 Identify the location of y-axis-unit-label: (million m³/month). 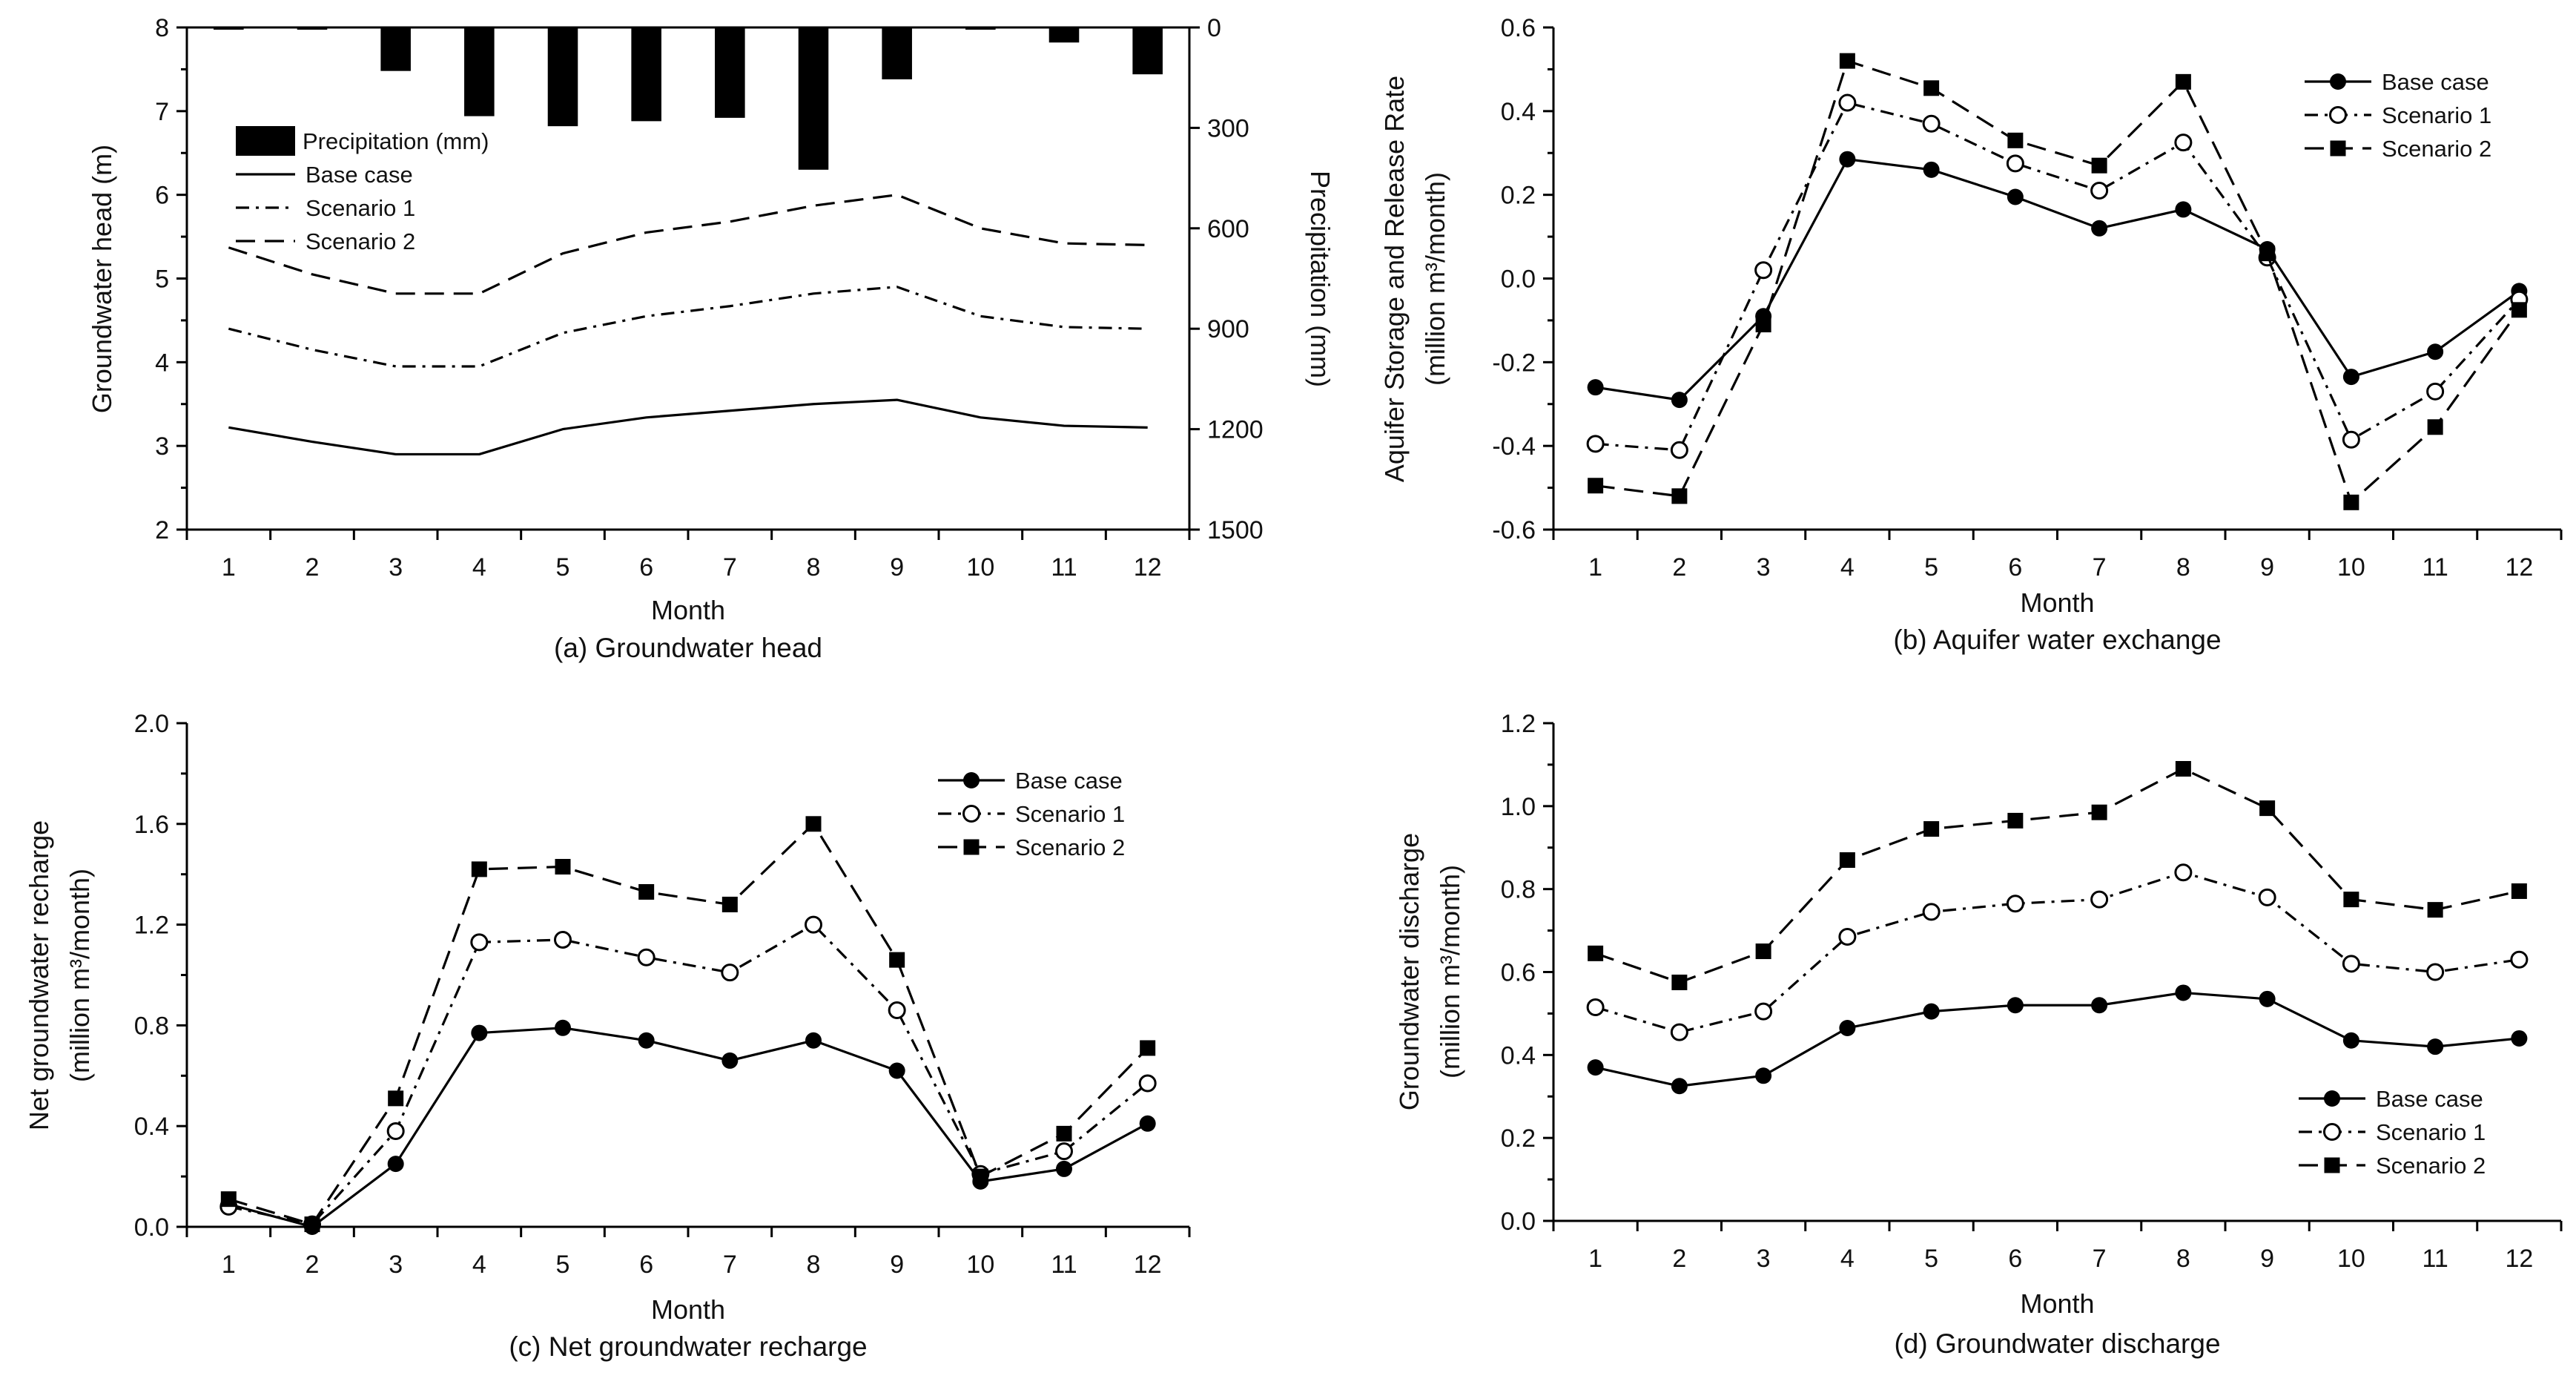
(80, 976).